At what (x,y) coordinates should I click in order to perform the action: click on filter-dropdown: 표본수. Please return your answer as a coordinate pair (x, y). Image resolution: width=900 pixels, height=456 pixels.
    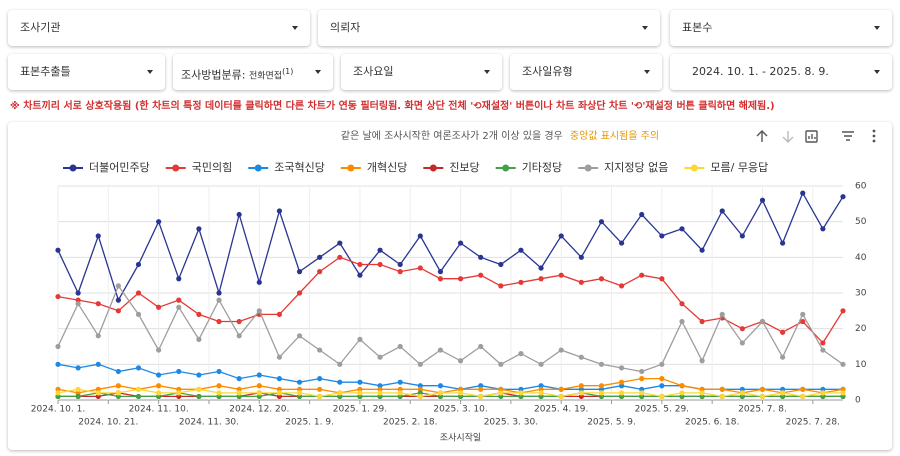
    Looking at the image, I should click on (781, 28).